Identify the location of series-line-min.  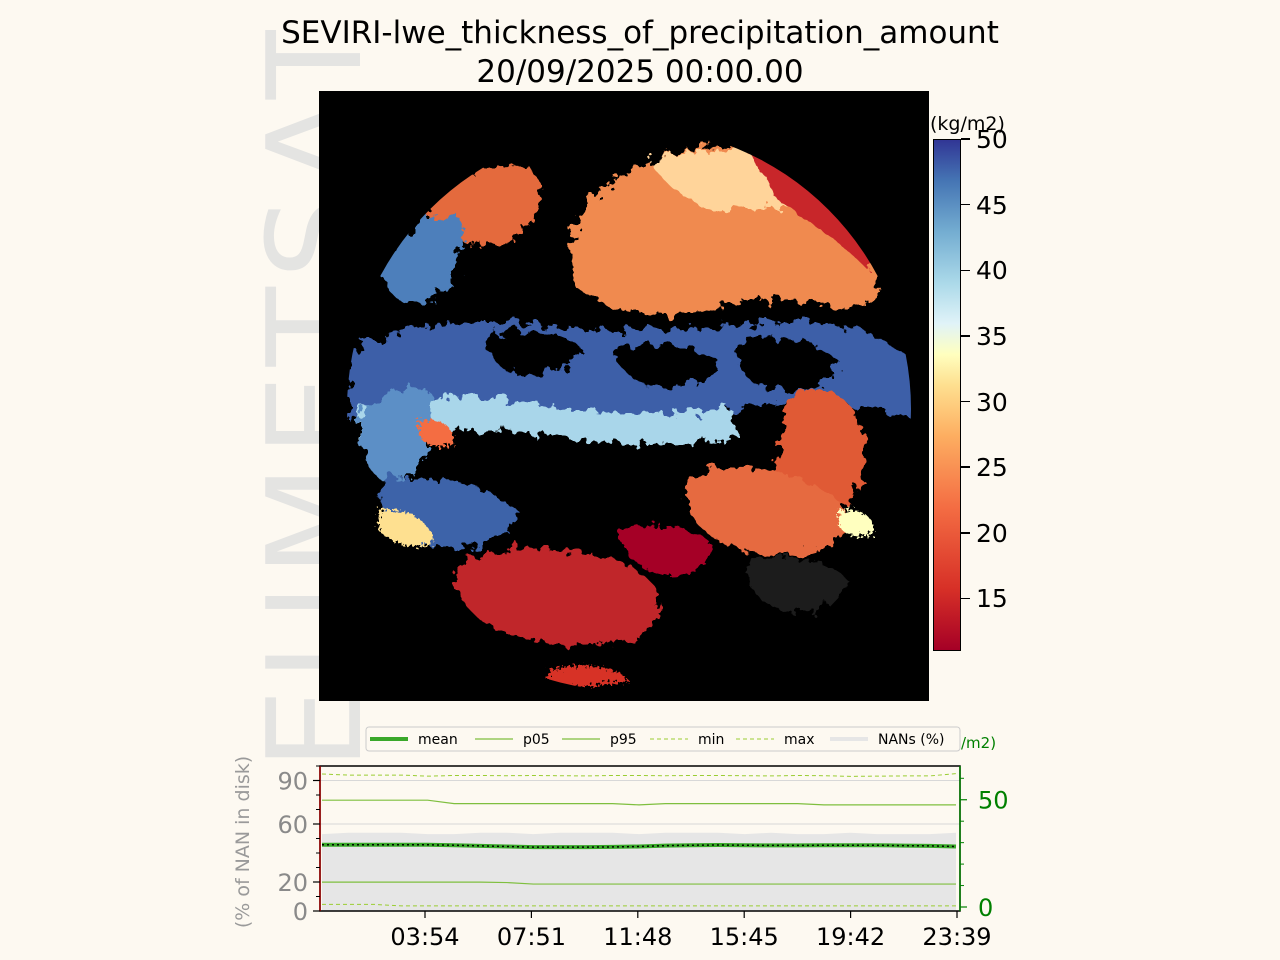
(639, 905).